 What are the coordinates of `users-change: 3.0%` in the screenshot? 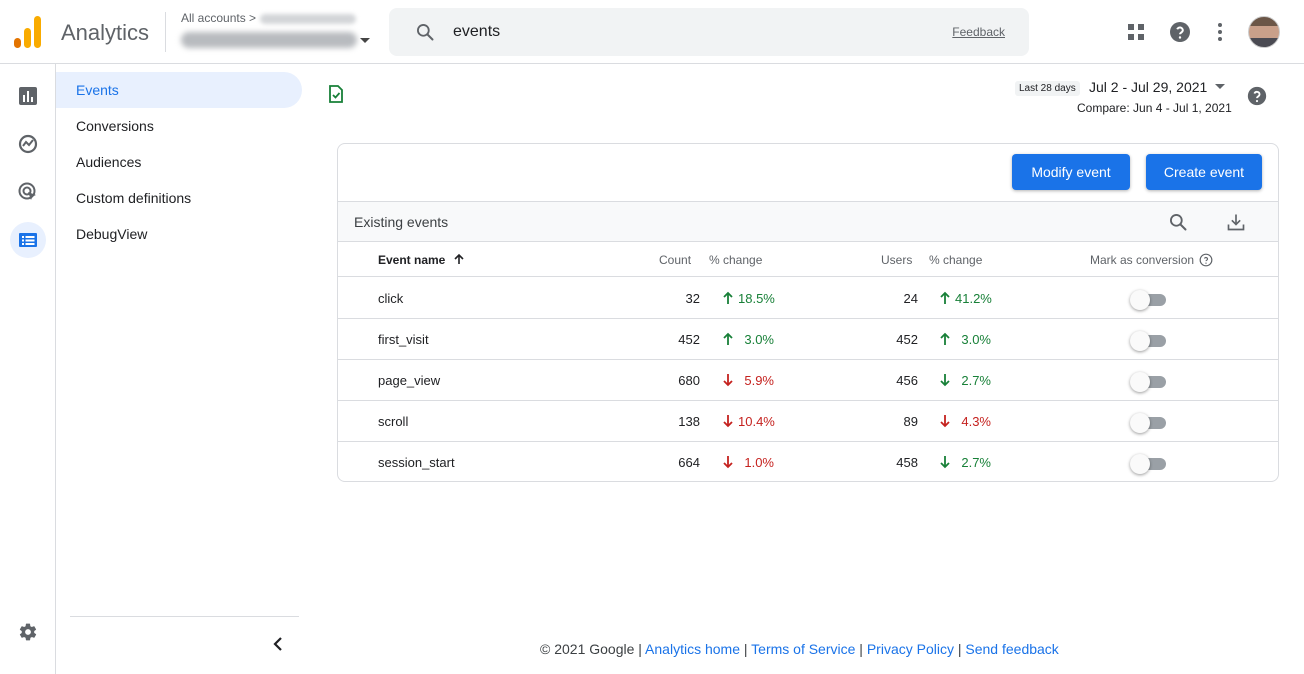 It's located at (976, 339).